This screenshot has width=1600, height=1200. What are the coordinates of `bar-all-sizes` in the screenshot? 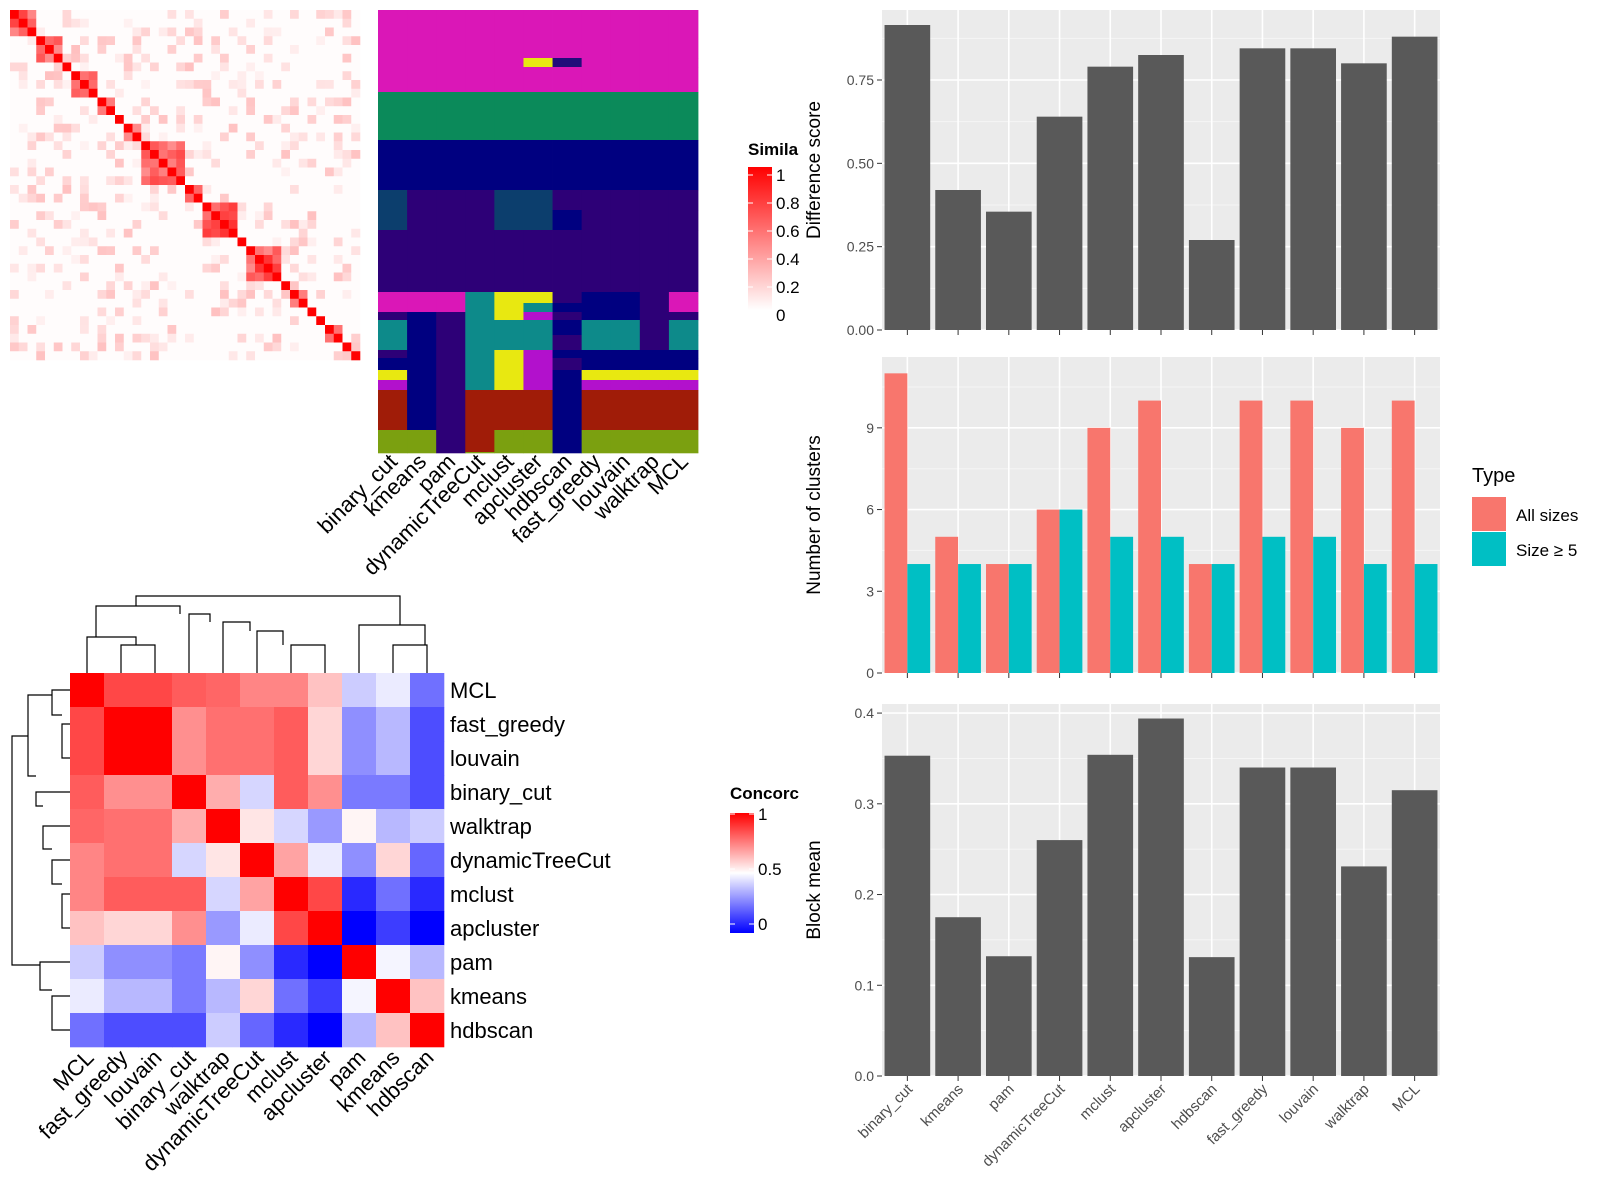 It's located at (1352, 550).